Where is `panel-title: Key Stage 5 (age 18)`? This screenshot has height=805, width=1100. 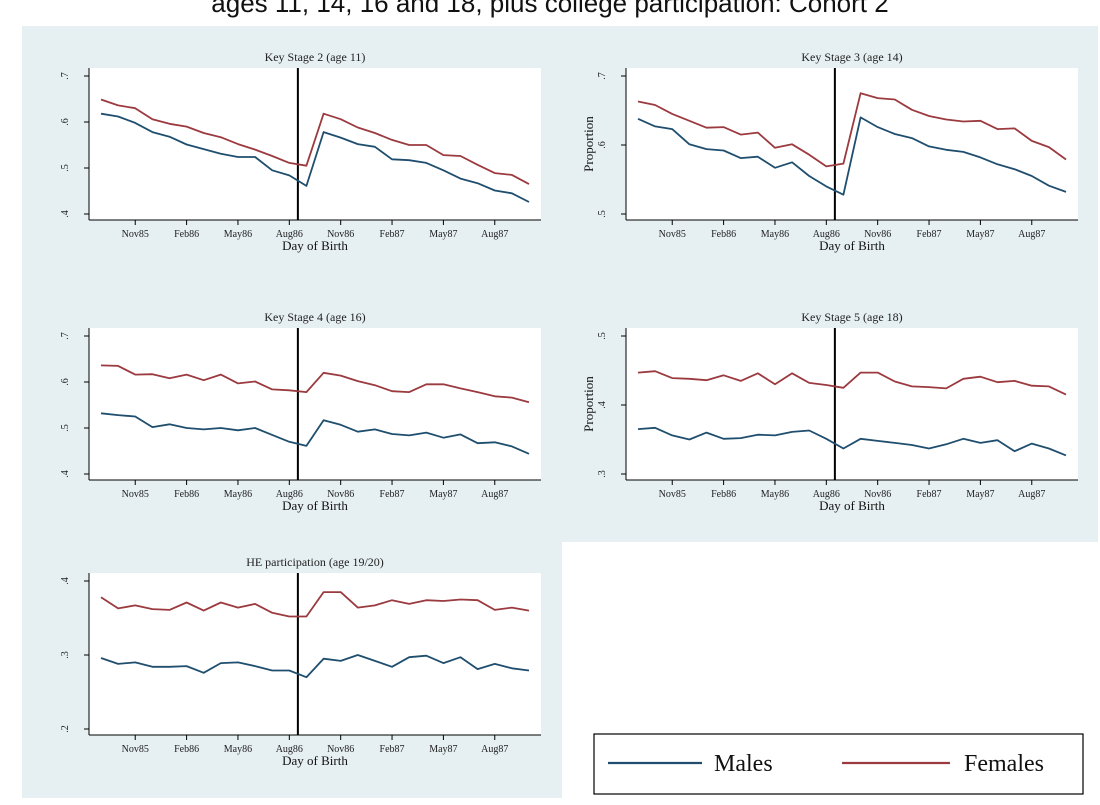 panel-title: Key Stage 5 (age 18) is located at coordinates (851, 317).